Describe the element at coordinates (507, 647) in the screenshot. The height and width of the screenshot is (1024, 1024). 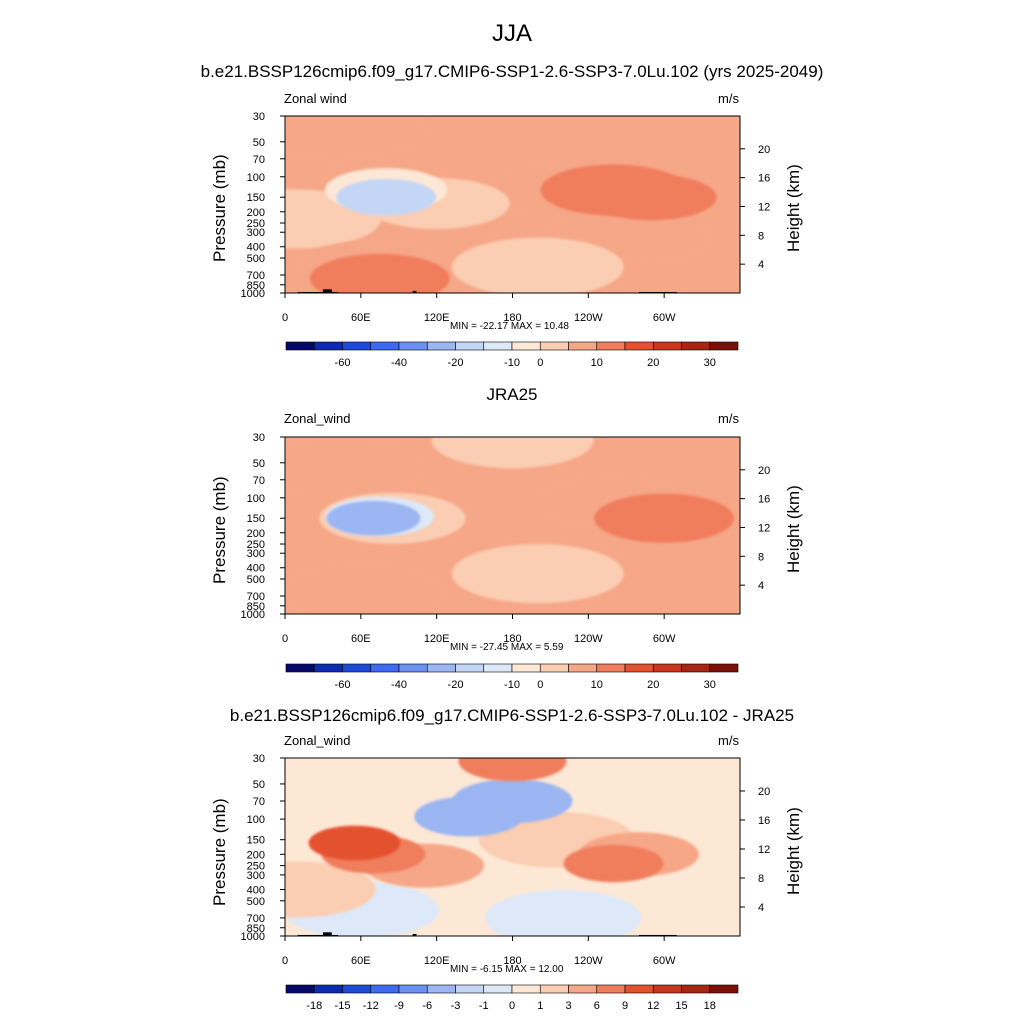
I see `panel-2-stats: MIN = -27.45 MAX = 5.59` at that location.